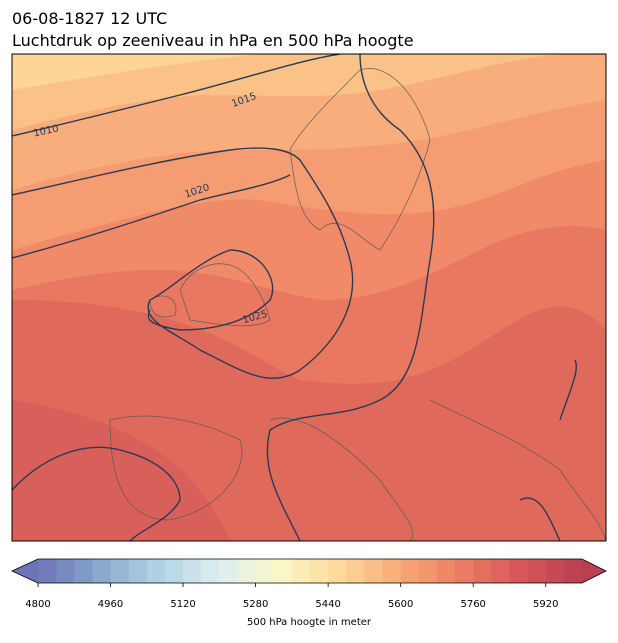 The width and height of the screenshot is (618, 643). What do you see at coordinates (309, 622) in the screenshot?
I see `colorbar-label: 500 hPa hoogte in meter` at bounding box center [309, 622].